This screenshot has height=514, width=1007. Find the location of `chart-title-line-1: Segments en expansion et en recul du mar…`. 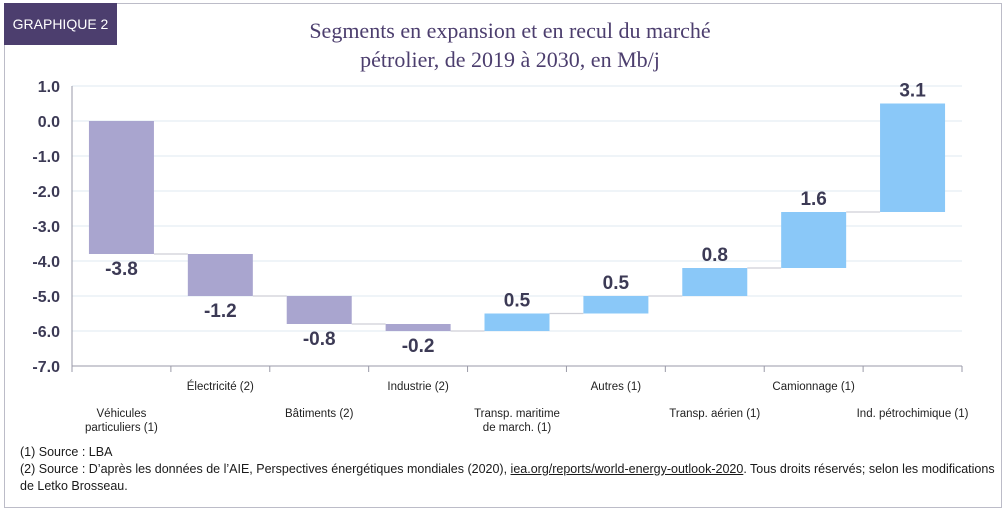

chart-title-line-1: Segments en expansion et en recul du mar… is located at coordinates (510, 30).